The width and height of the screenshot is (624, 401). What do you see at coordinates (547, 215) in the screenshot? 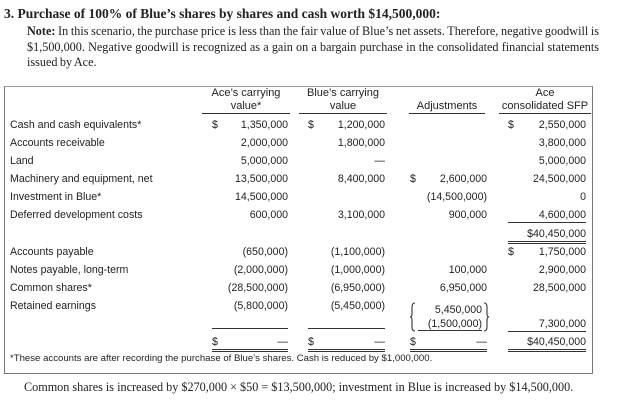
I see `table-cell: 4,600,000` at bounding box center [547, 215].